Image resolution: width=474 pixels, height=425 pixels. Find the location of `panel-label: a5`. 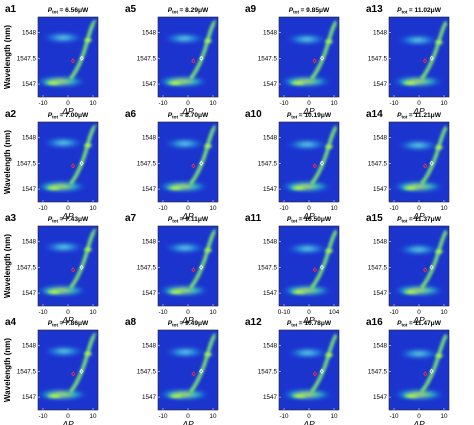

panel-label: a5 is located at coordinates (131, 9).